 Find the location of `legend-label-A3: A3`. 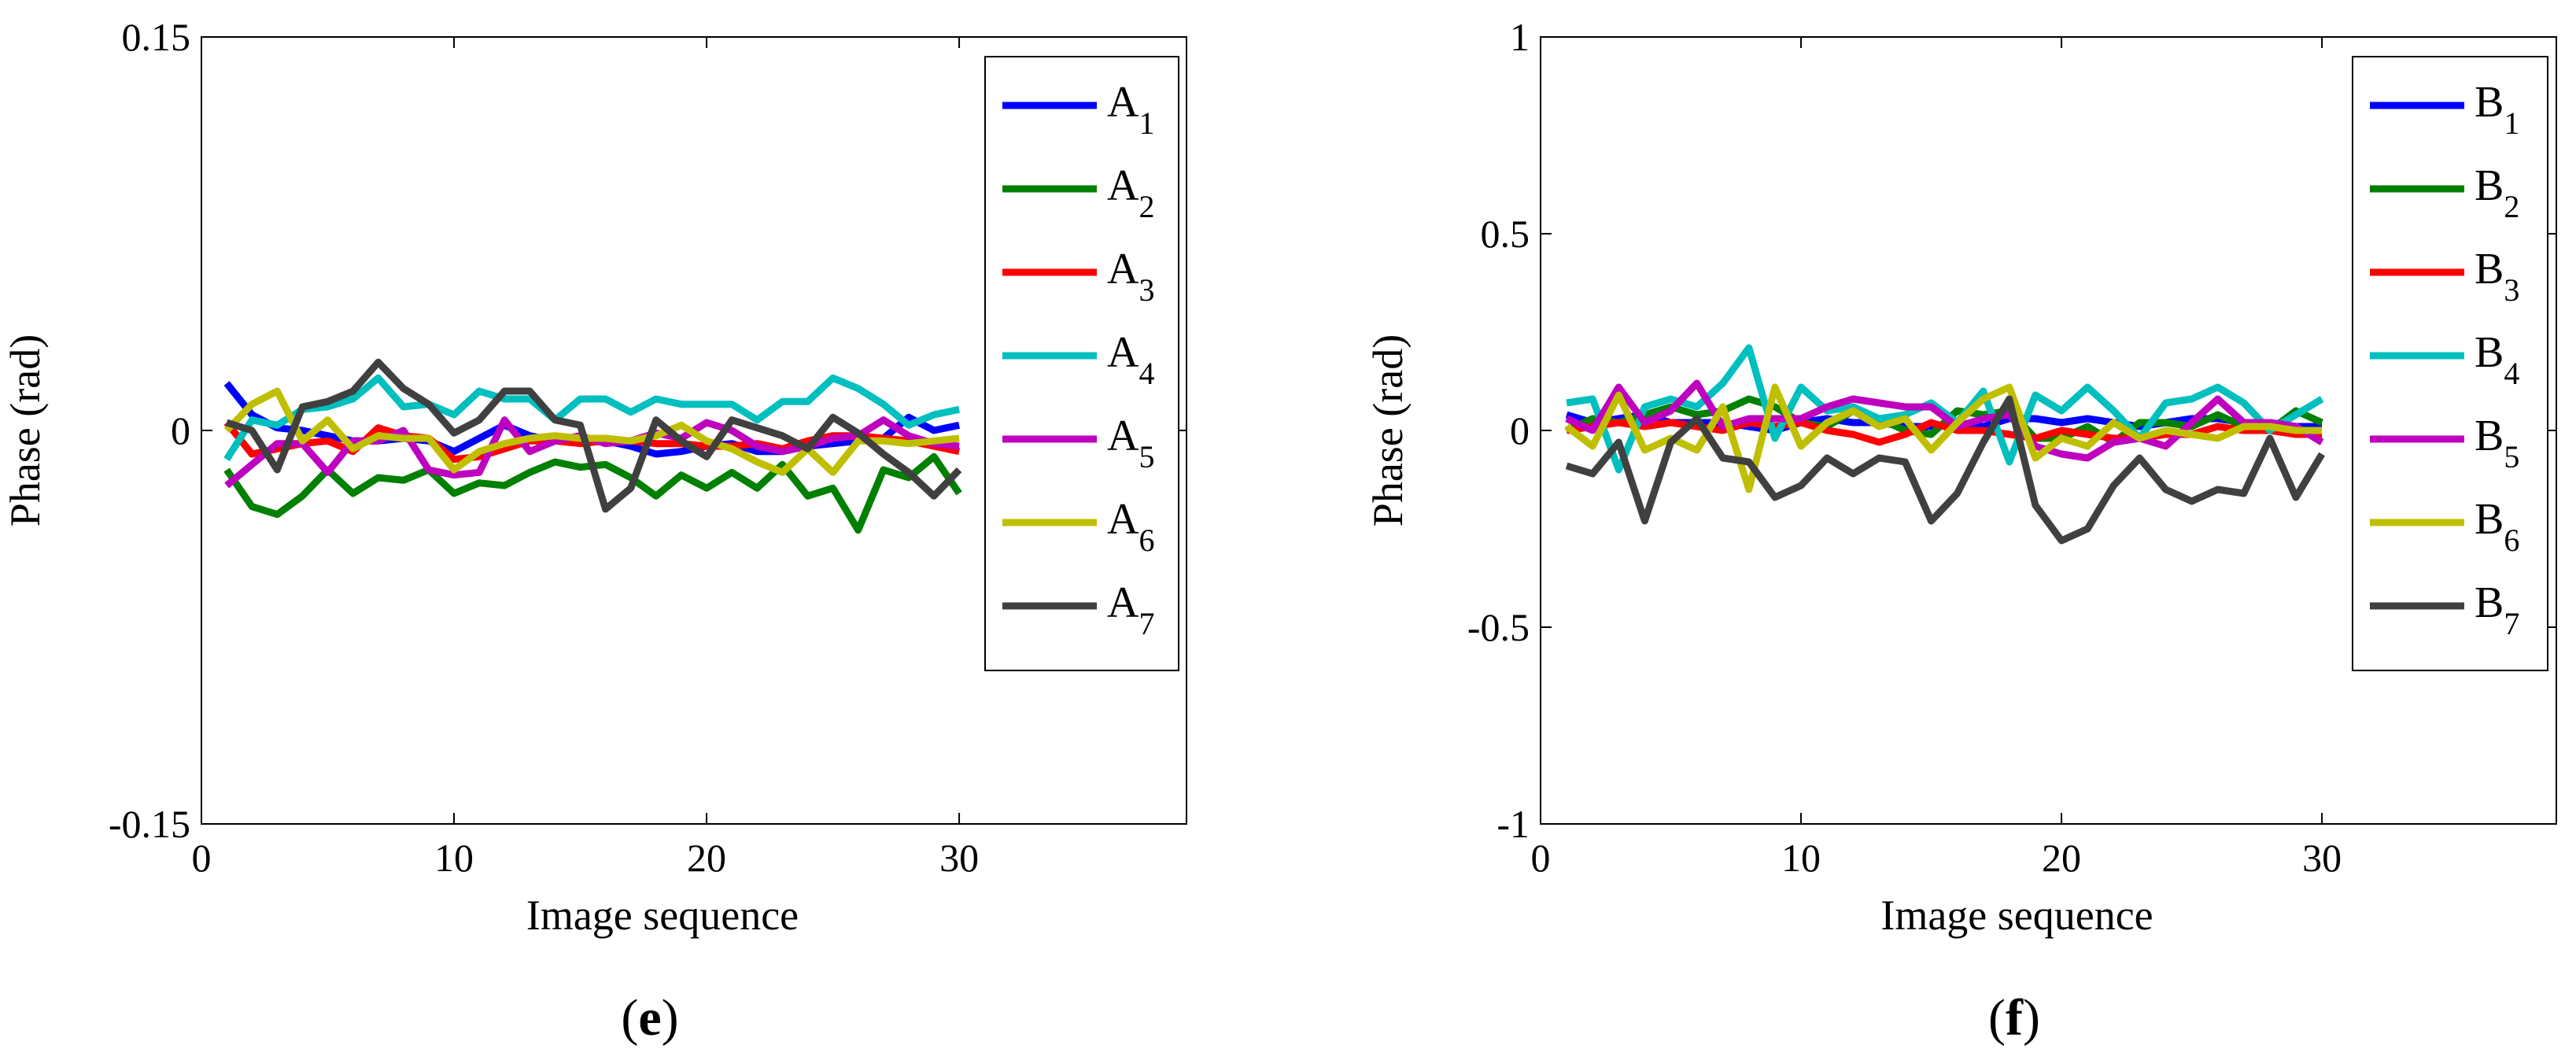

legend-label-A3: A3 is located at coordinates (1130, 277).